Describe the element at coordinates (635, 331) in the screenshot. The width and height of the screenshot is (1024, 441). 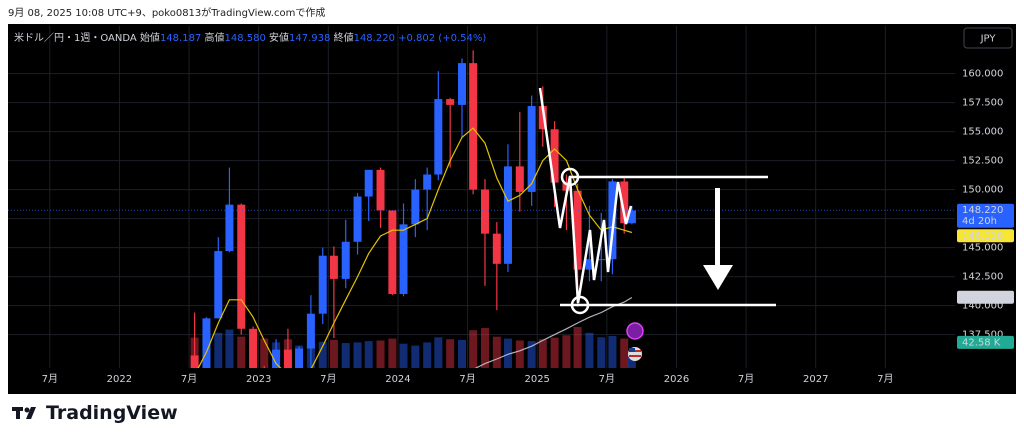
I see `event-icon` at that location.